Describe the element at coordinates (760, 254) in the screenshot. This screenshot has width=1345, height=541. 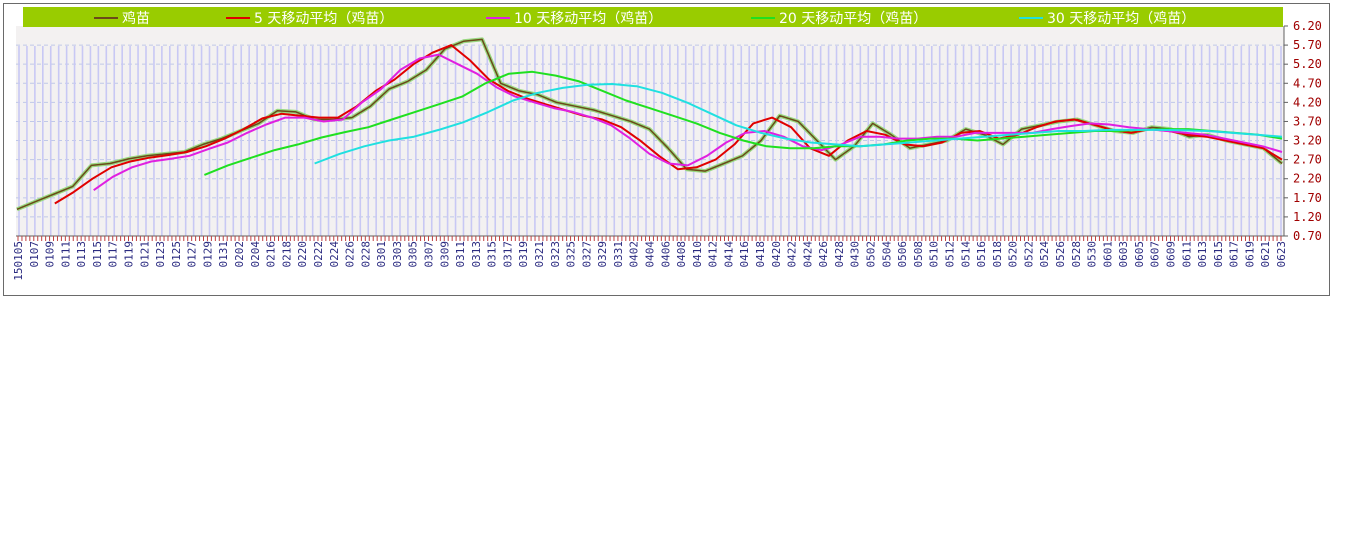
I see `x-tick-label: 0418` at that location.